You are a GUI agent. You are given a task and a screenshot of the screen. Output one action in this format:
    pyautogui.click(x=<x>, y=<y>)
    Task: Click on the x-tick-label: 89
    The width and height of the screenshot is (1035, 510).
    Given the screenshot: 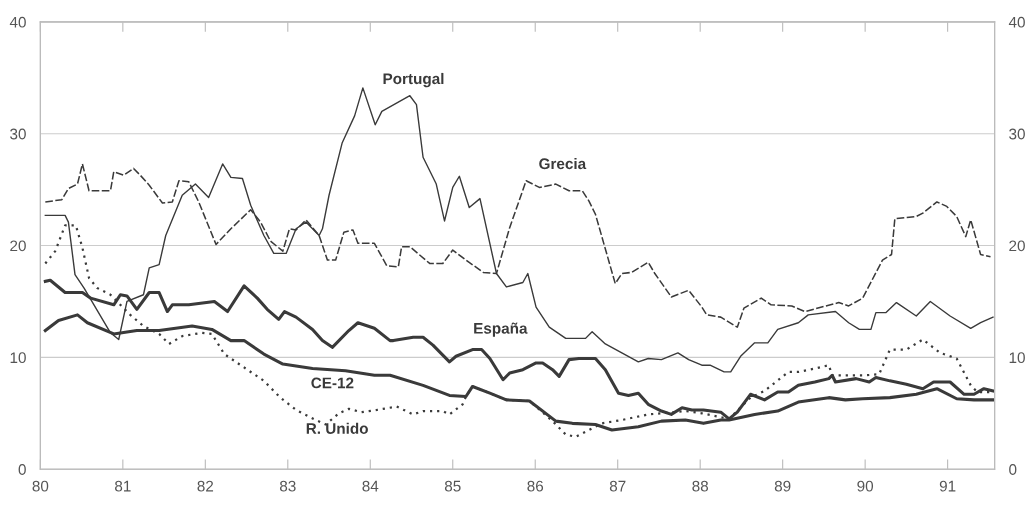 What is the action you would take?
    pyautogui.click(x=782, y=486)
    